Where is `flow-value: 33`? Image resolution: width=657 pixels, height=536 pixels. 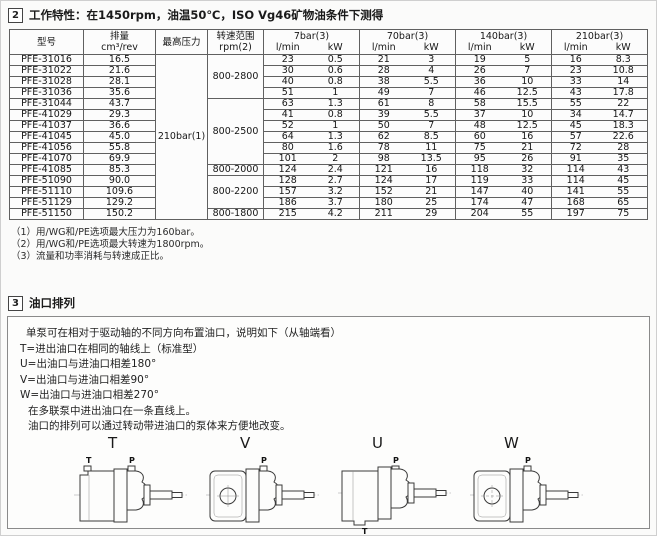 flow-value: 33 is located at coordinates (575, 81).